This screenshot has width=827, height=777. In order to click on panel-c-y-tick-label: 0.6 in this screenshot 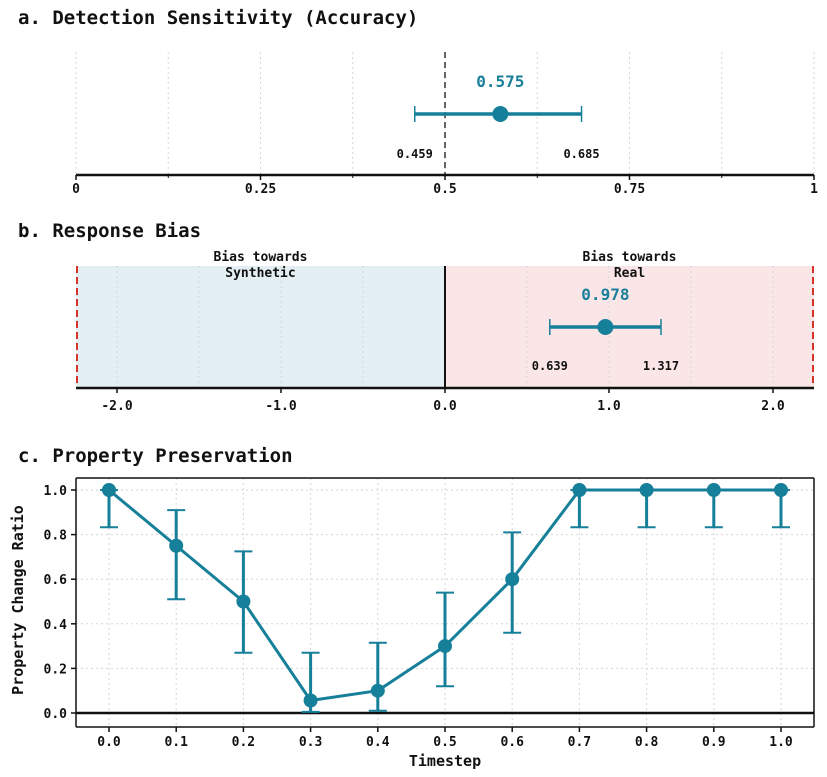, I will do `click(56, 580)`.